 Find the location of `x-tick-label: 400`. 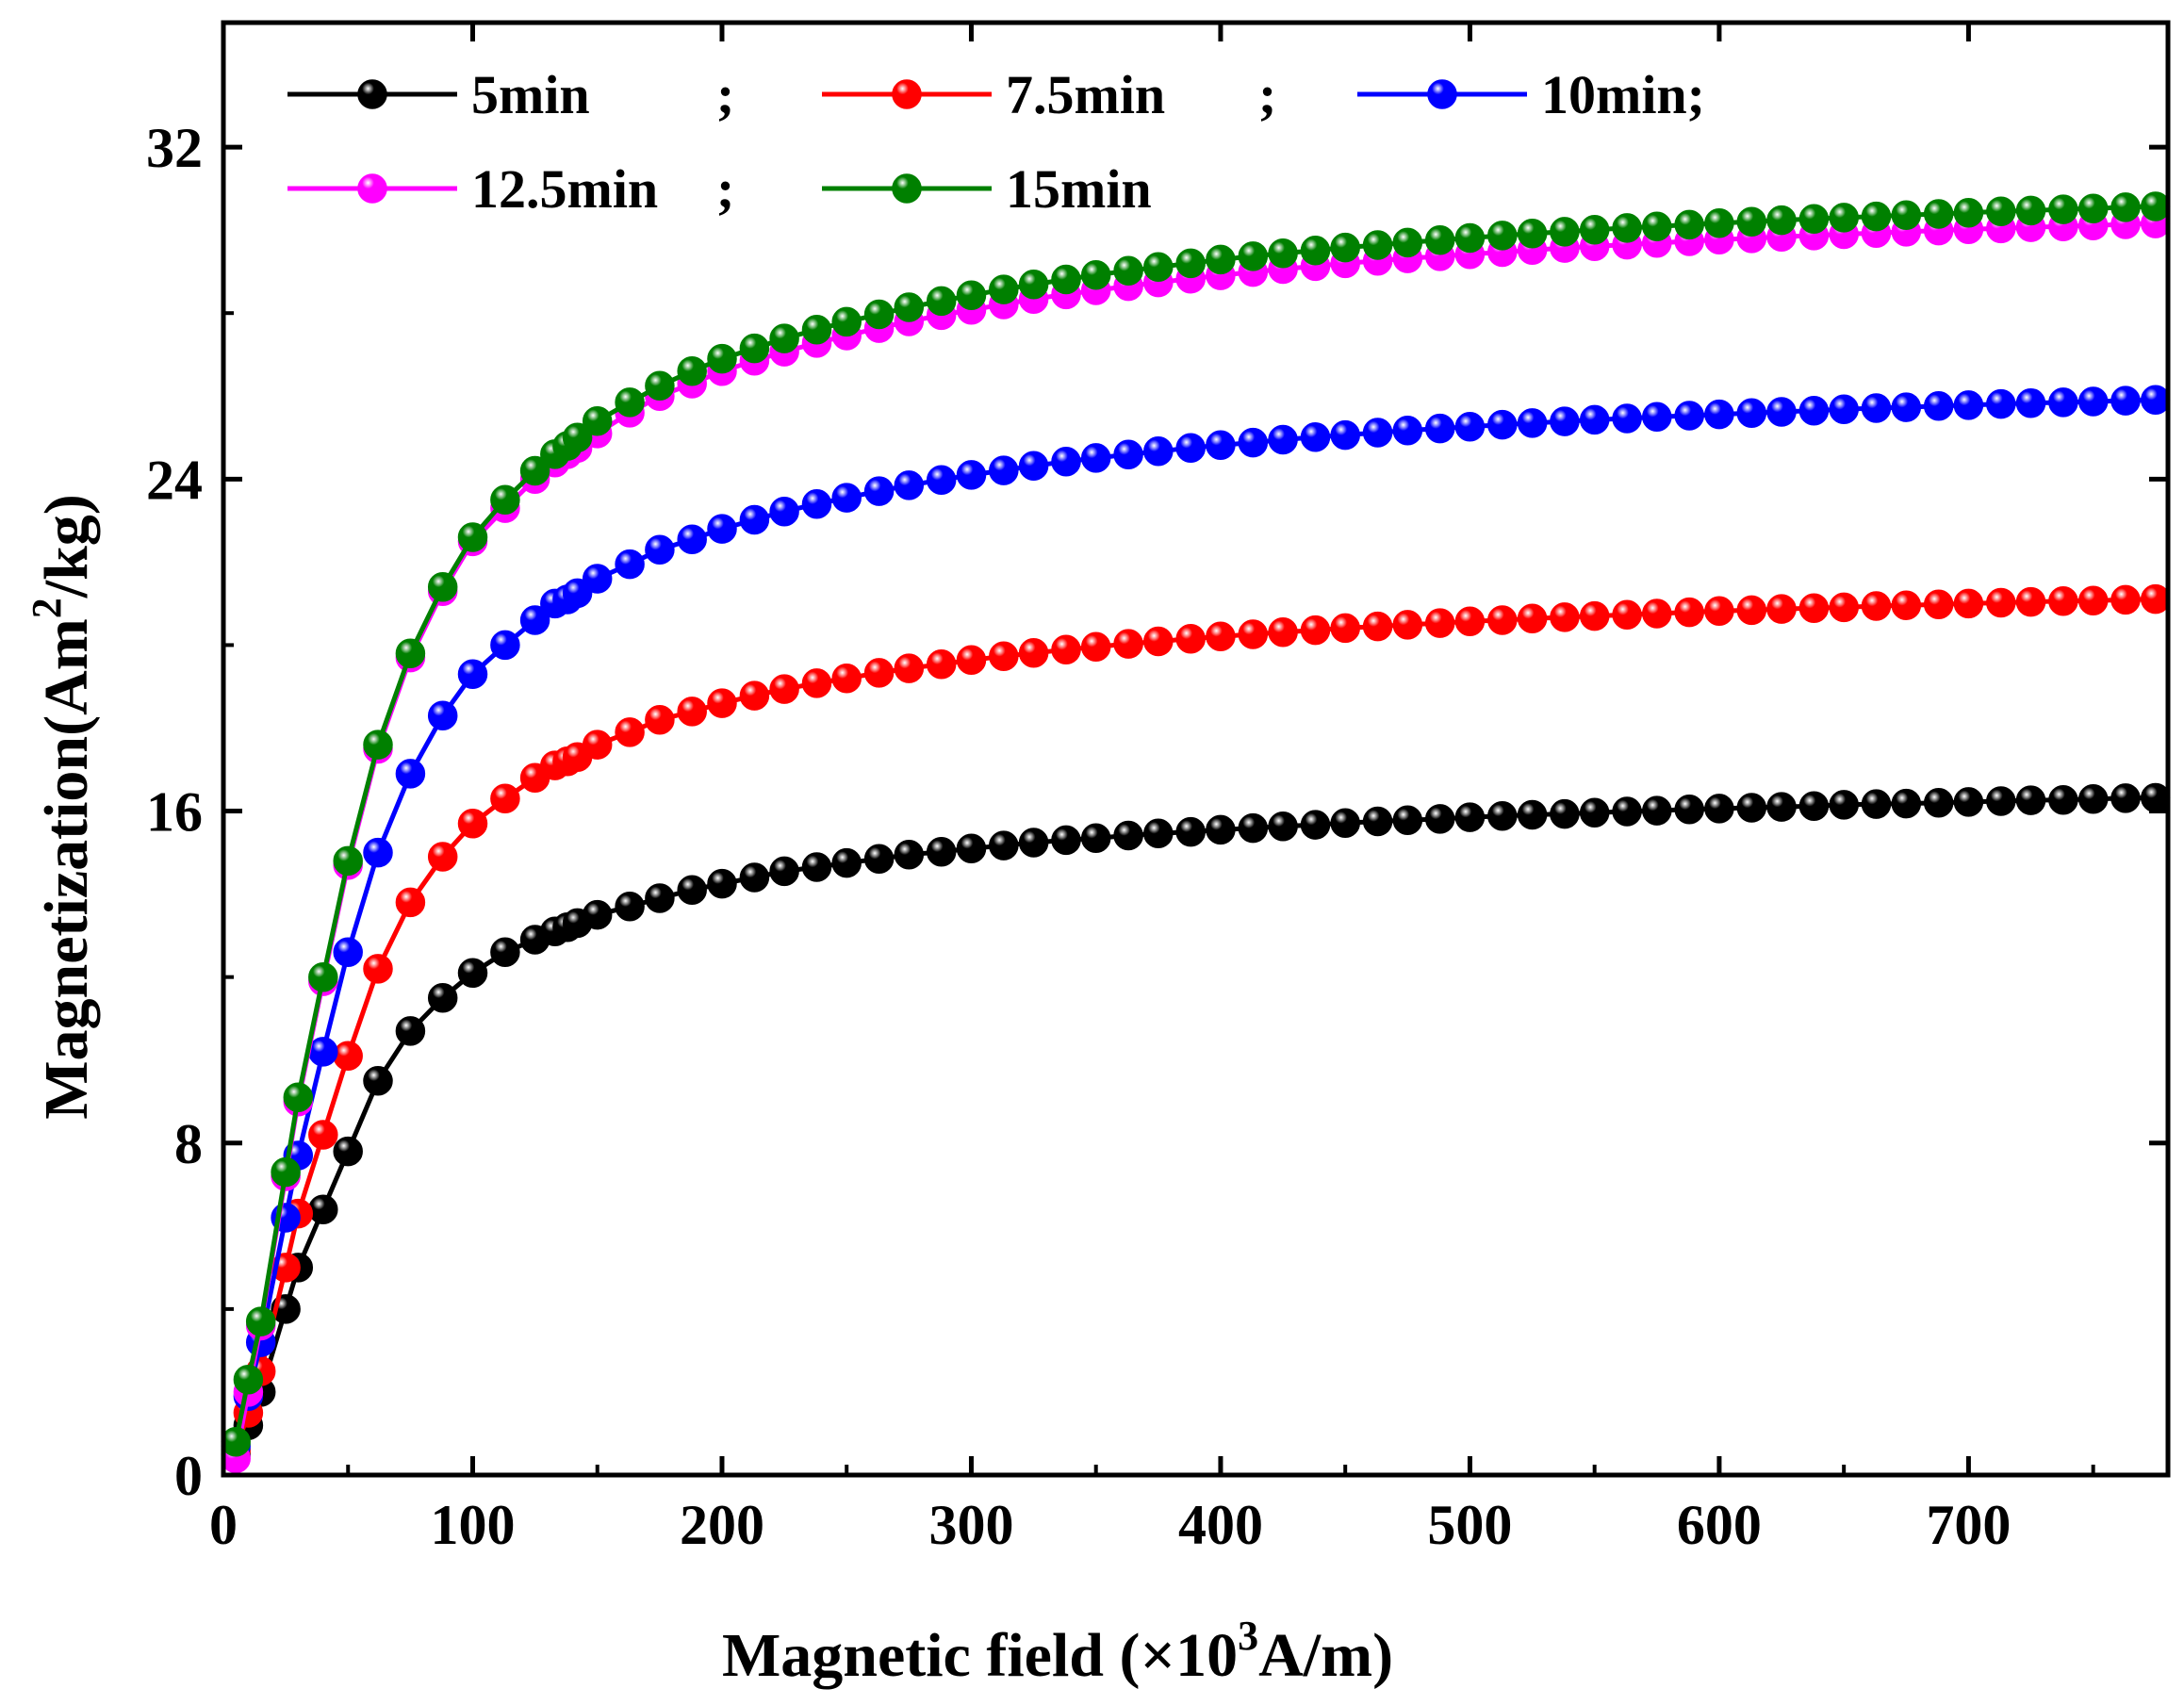

x-tick-label: 400 is located at coordinates (1220, 1525).